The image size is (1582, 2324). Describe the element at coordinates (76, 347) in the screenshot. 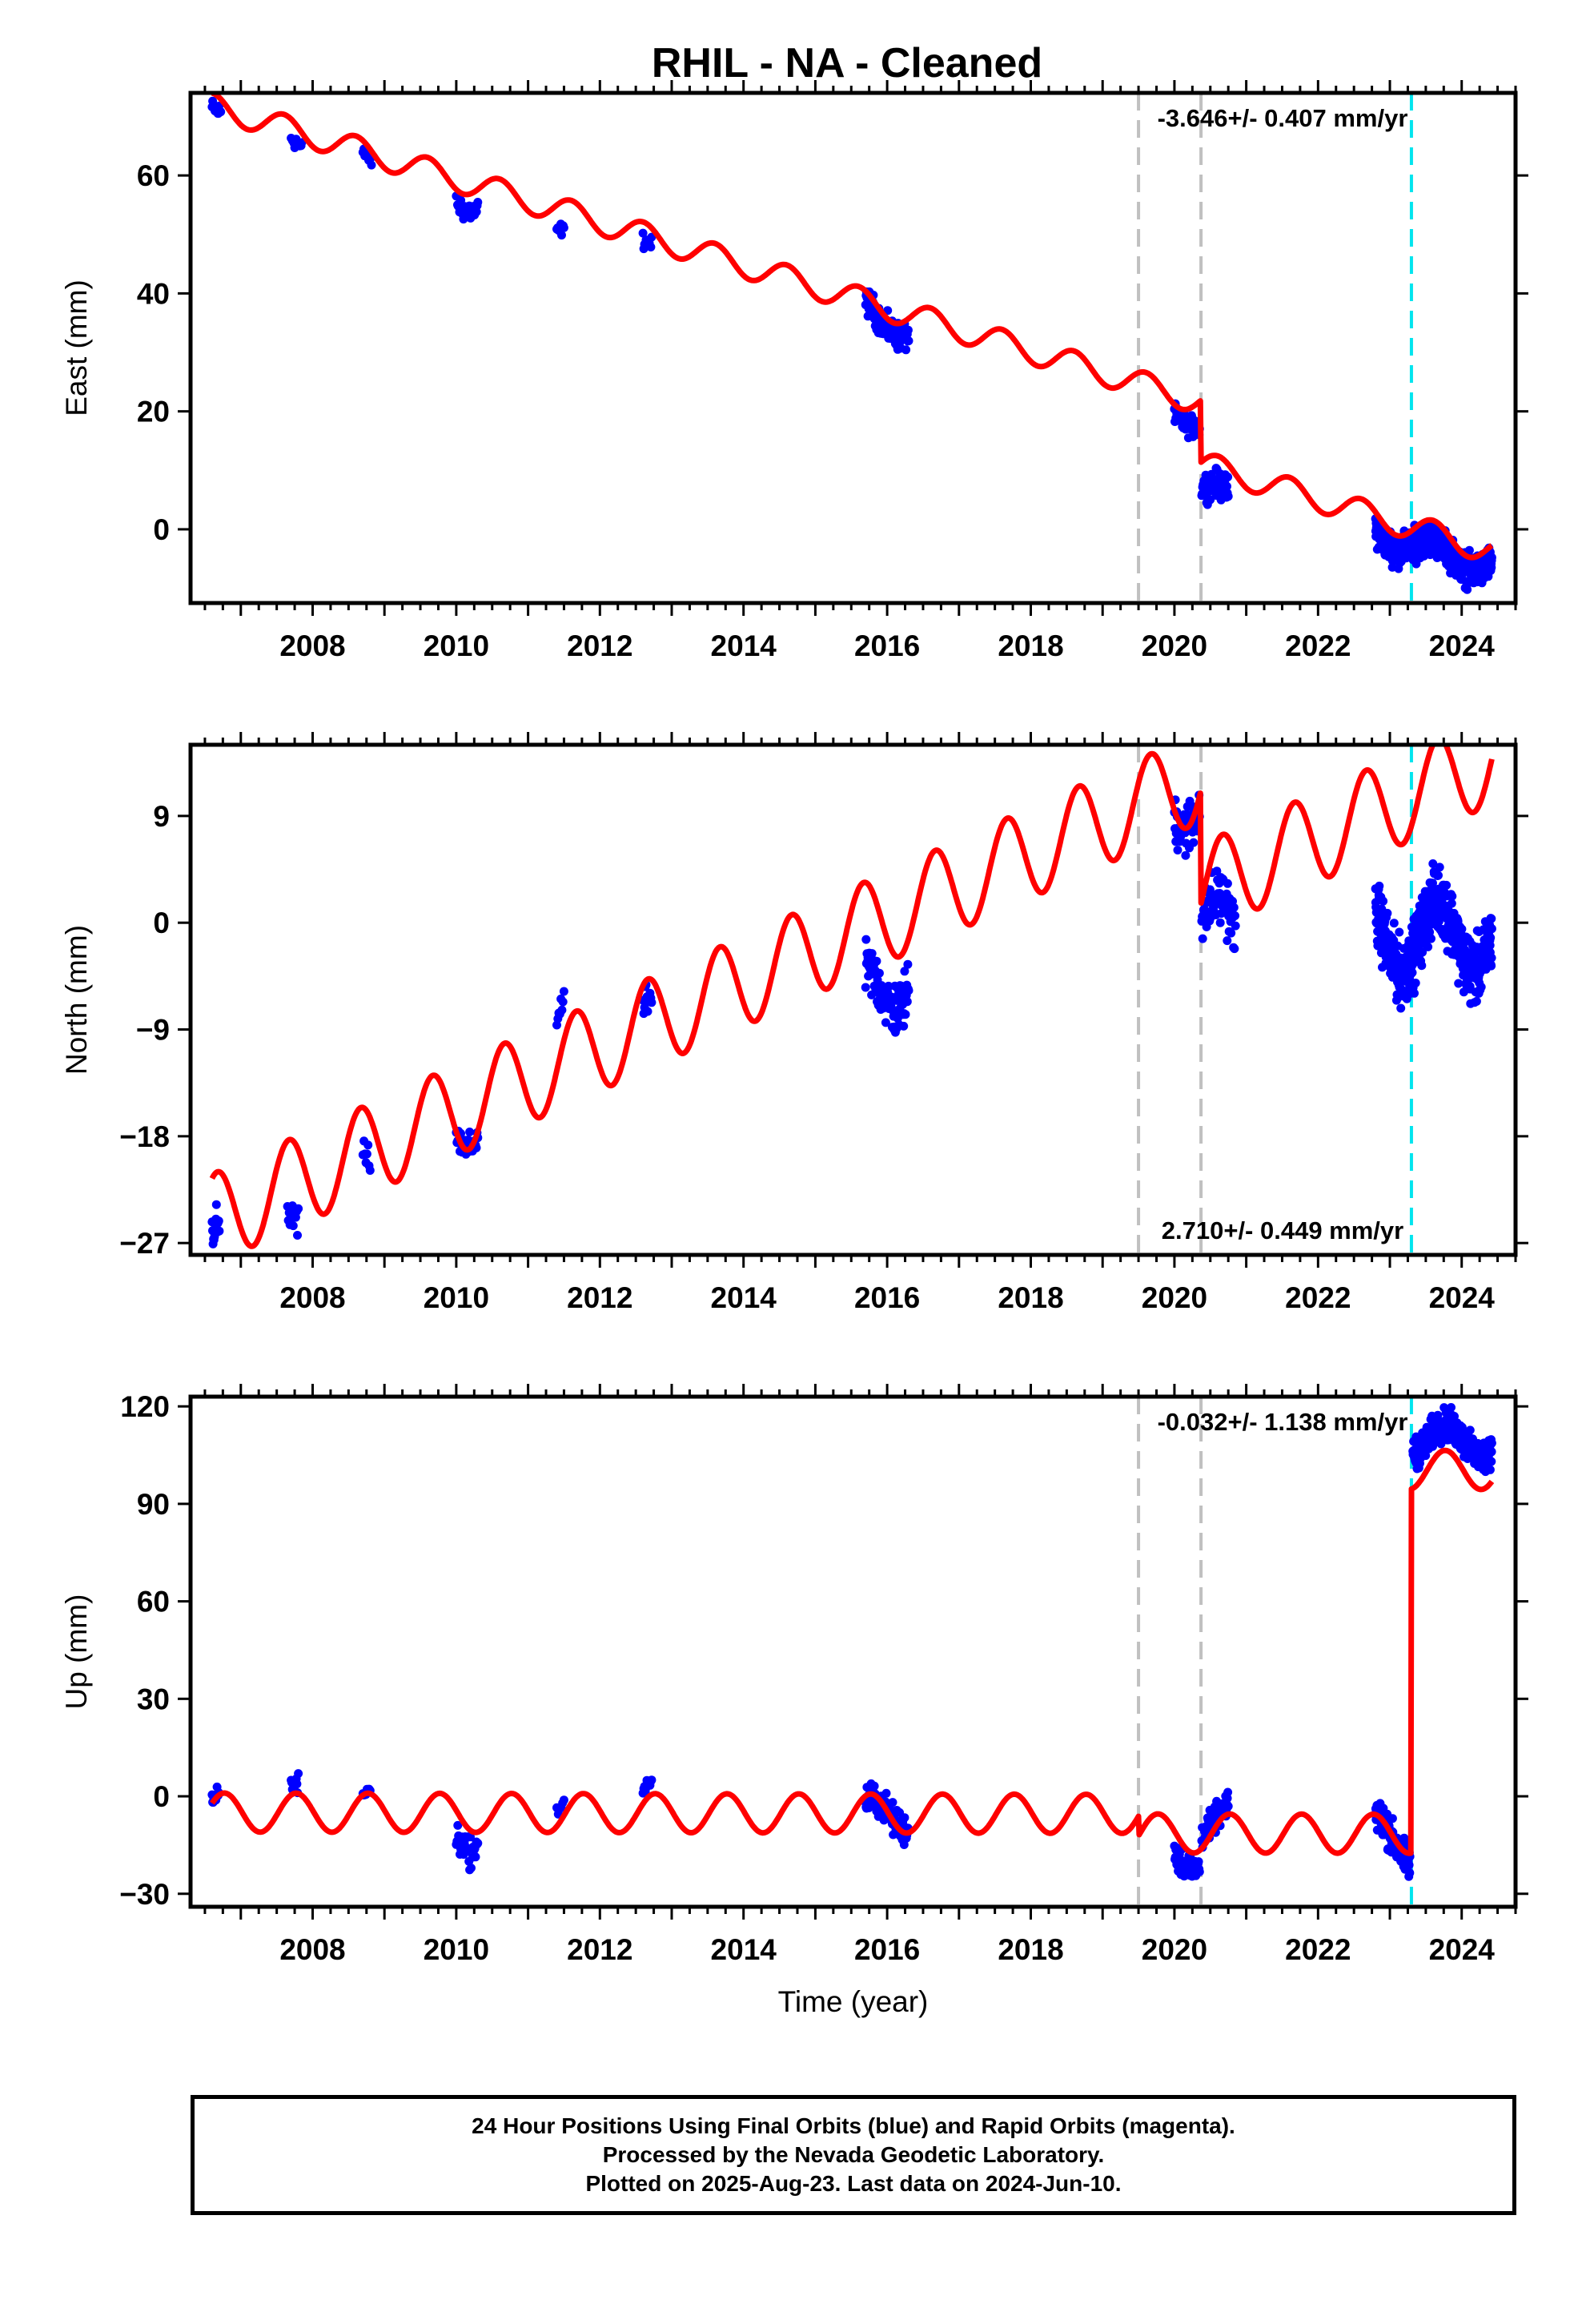

I see `y-axis-label: East (mm)` at that location.